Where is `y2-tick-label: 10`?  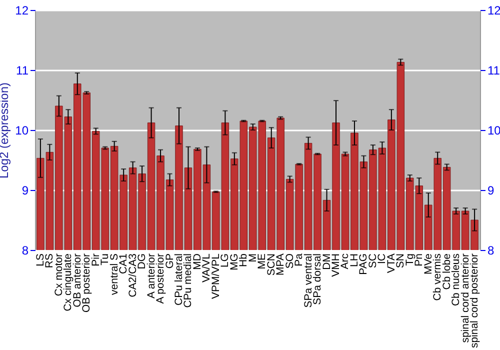 y2-tick-label: 10 is located at coordinates (494, 131).